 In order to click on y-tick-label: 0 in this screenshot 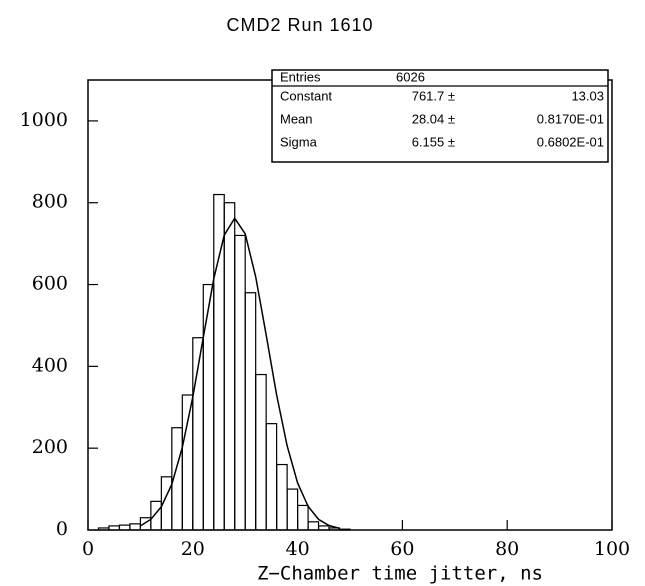, I will do `click(62, 529)`.